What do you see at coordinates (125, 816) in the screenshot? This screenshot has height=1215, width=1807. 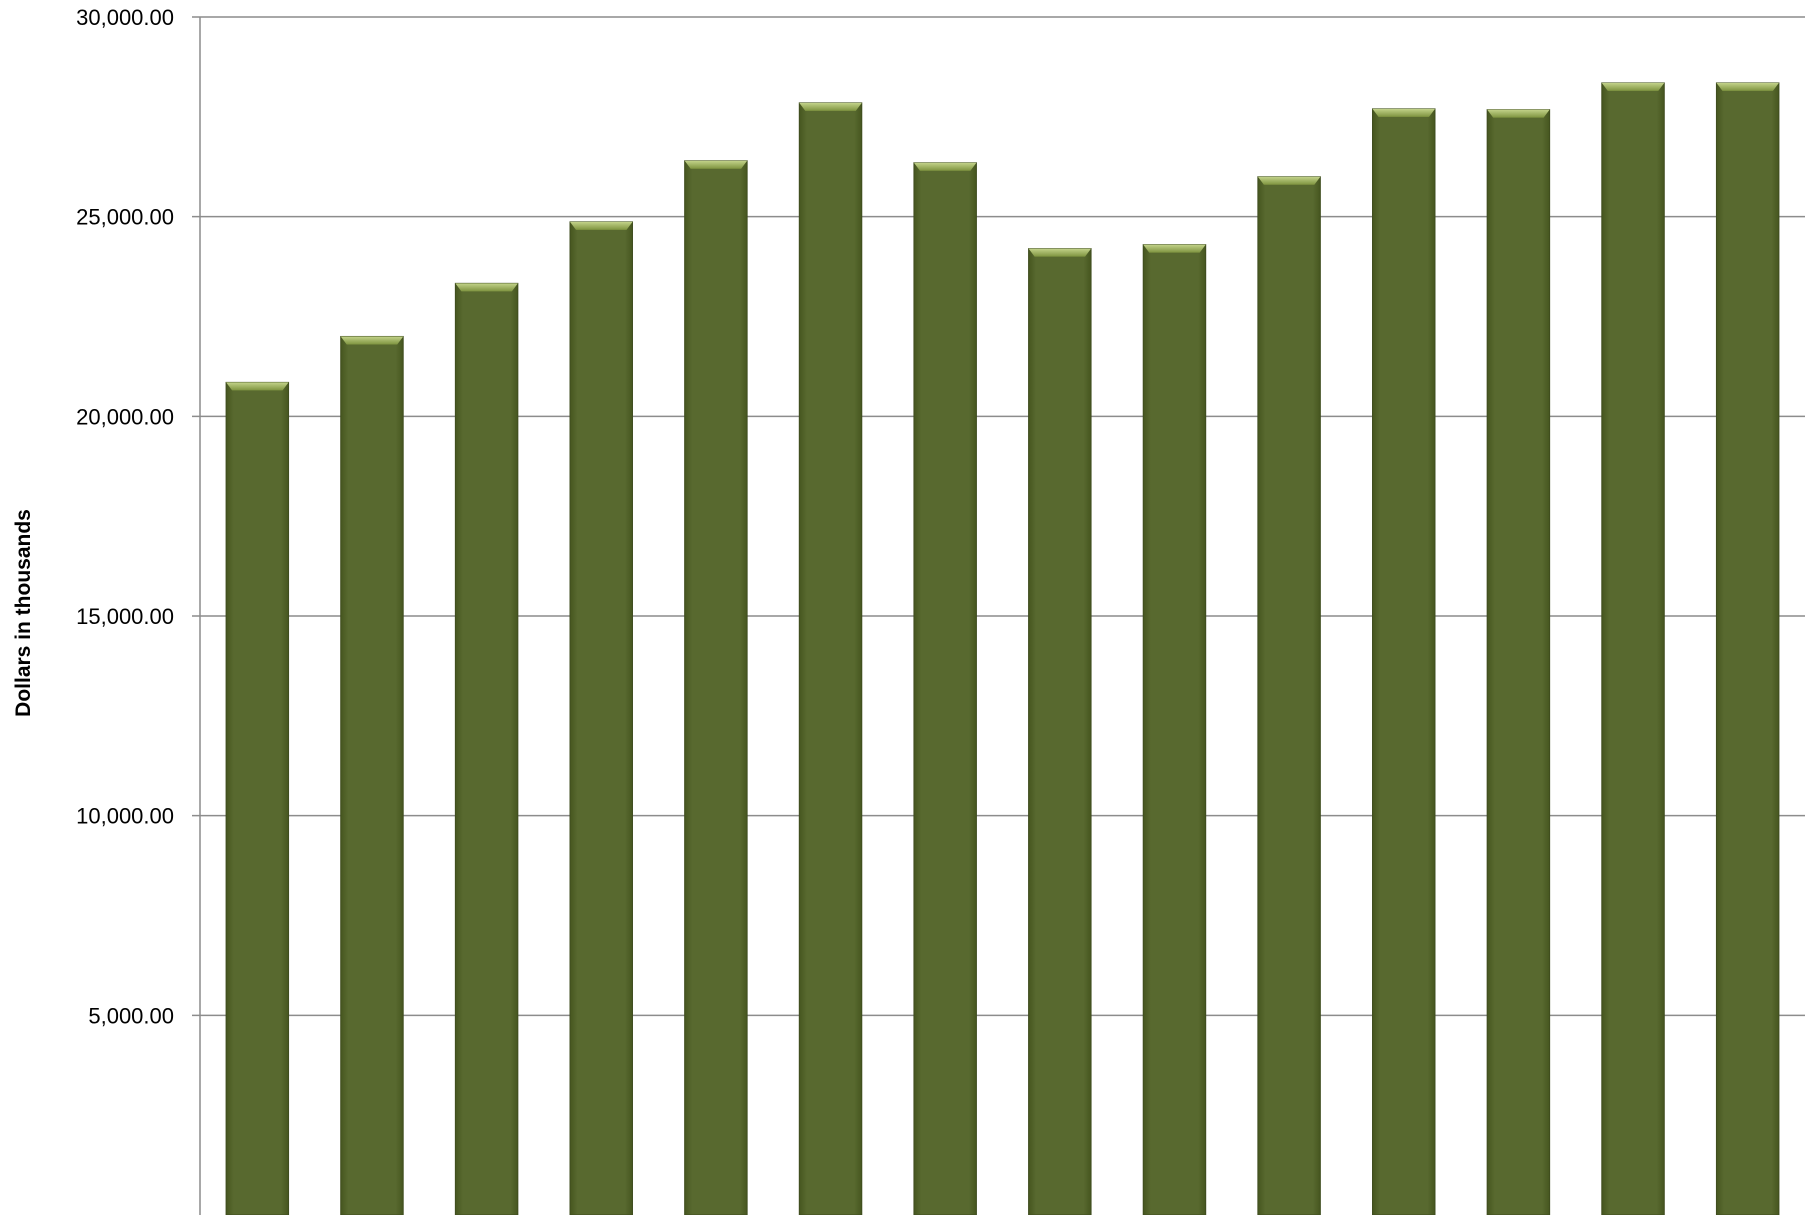 I see `y-tick-label: 10,000.00` at bounding box center [125, 816].